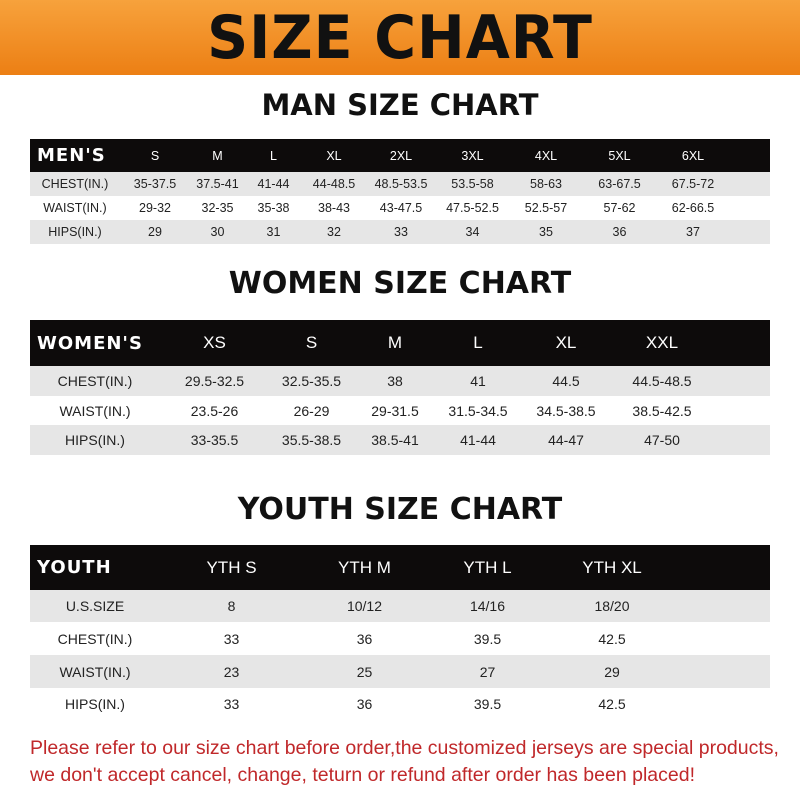  I want to click on cell: 14/16, so click(487, 606).